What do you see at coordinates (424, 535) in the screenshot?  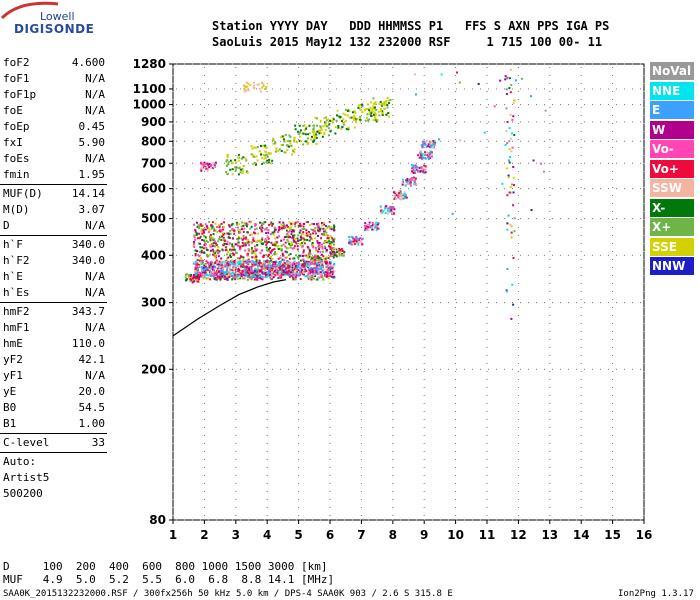 I see `x-tick-label: 9` at bounding box center [424, 535].